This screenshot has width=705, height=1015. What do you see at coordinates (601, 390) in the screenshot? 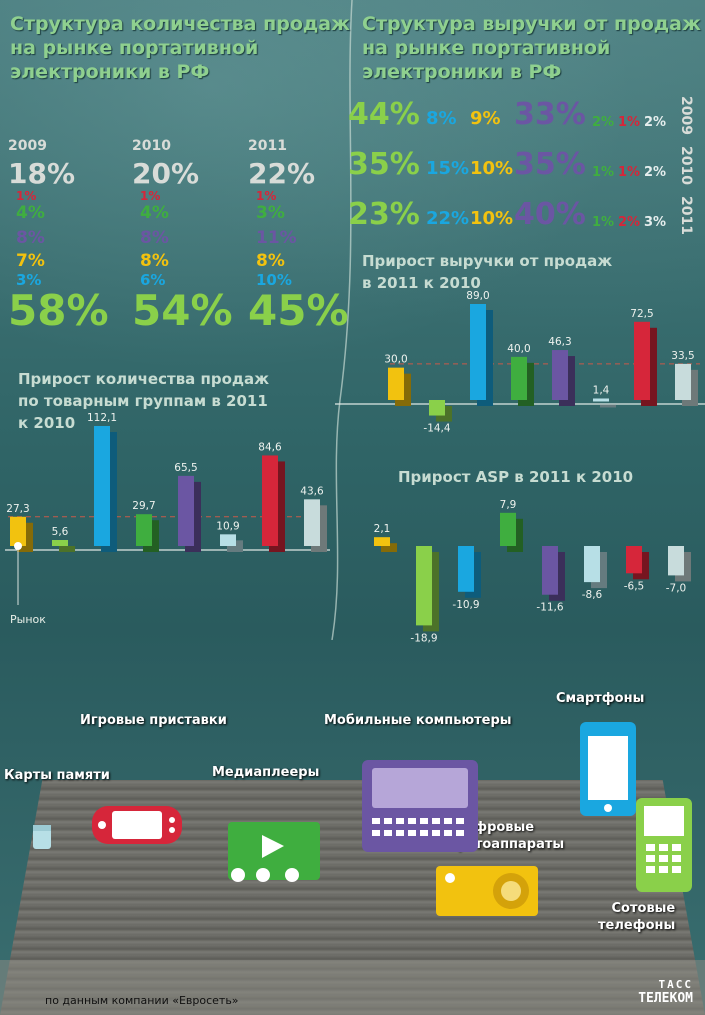
I see `data-label: 1,4` at bounding box center [601, 390].